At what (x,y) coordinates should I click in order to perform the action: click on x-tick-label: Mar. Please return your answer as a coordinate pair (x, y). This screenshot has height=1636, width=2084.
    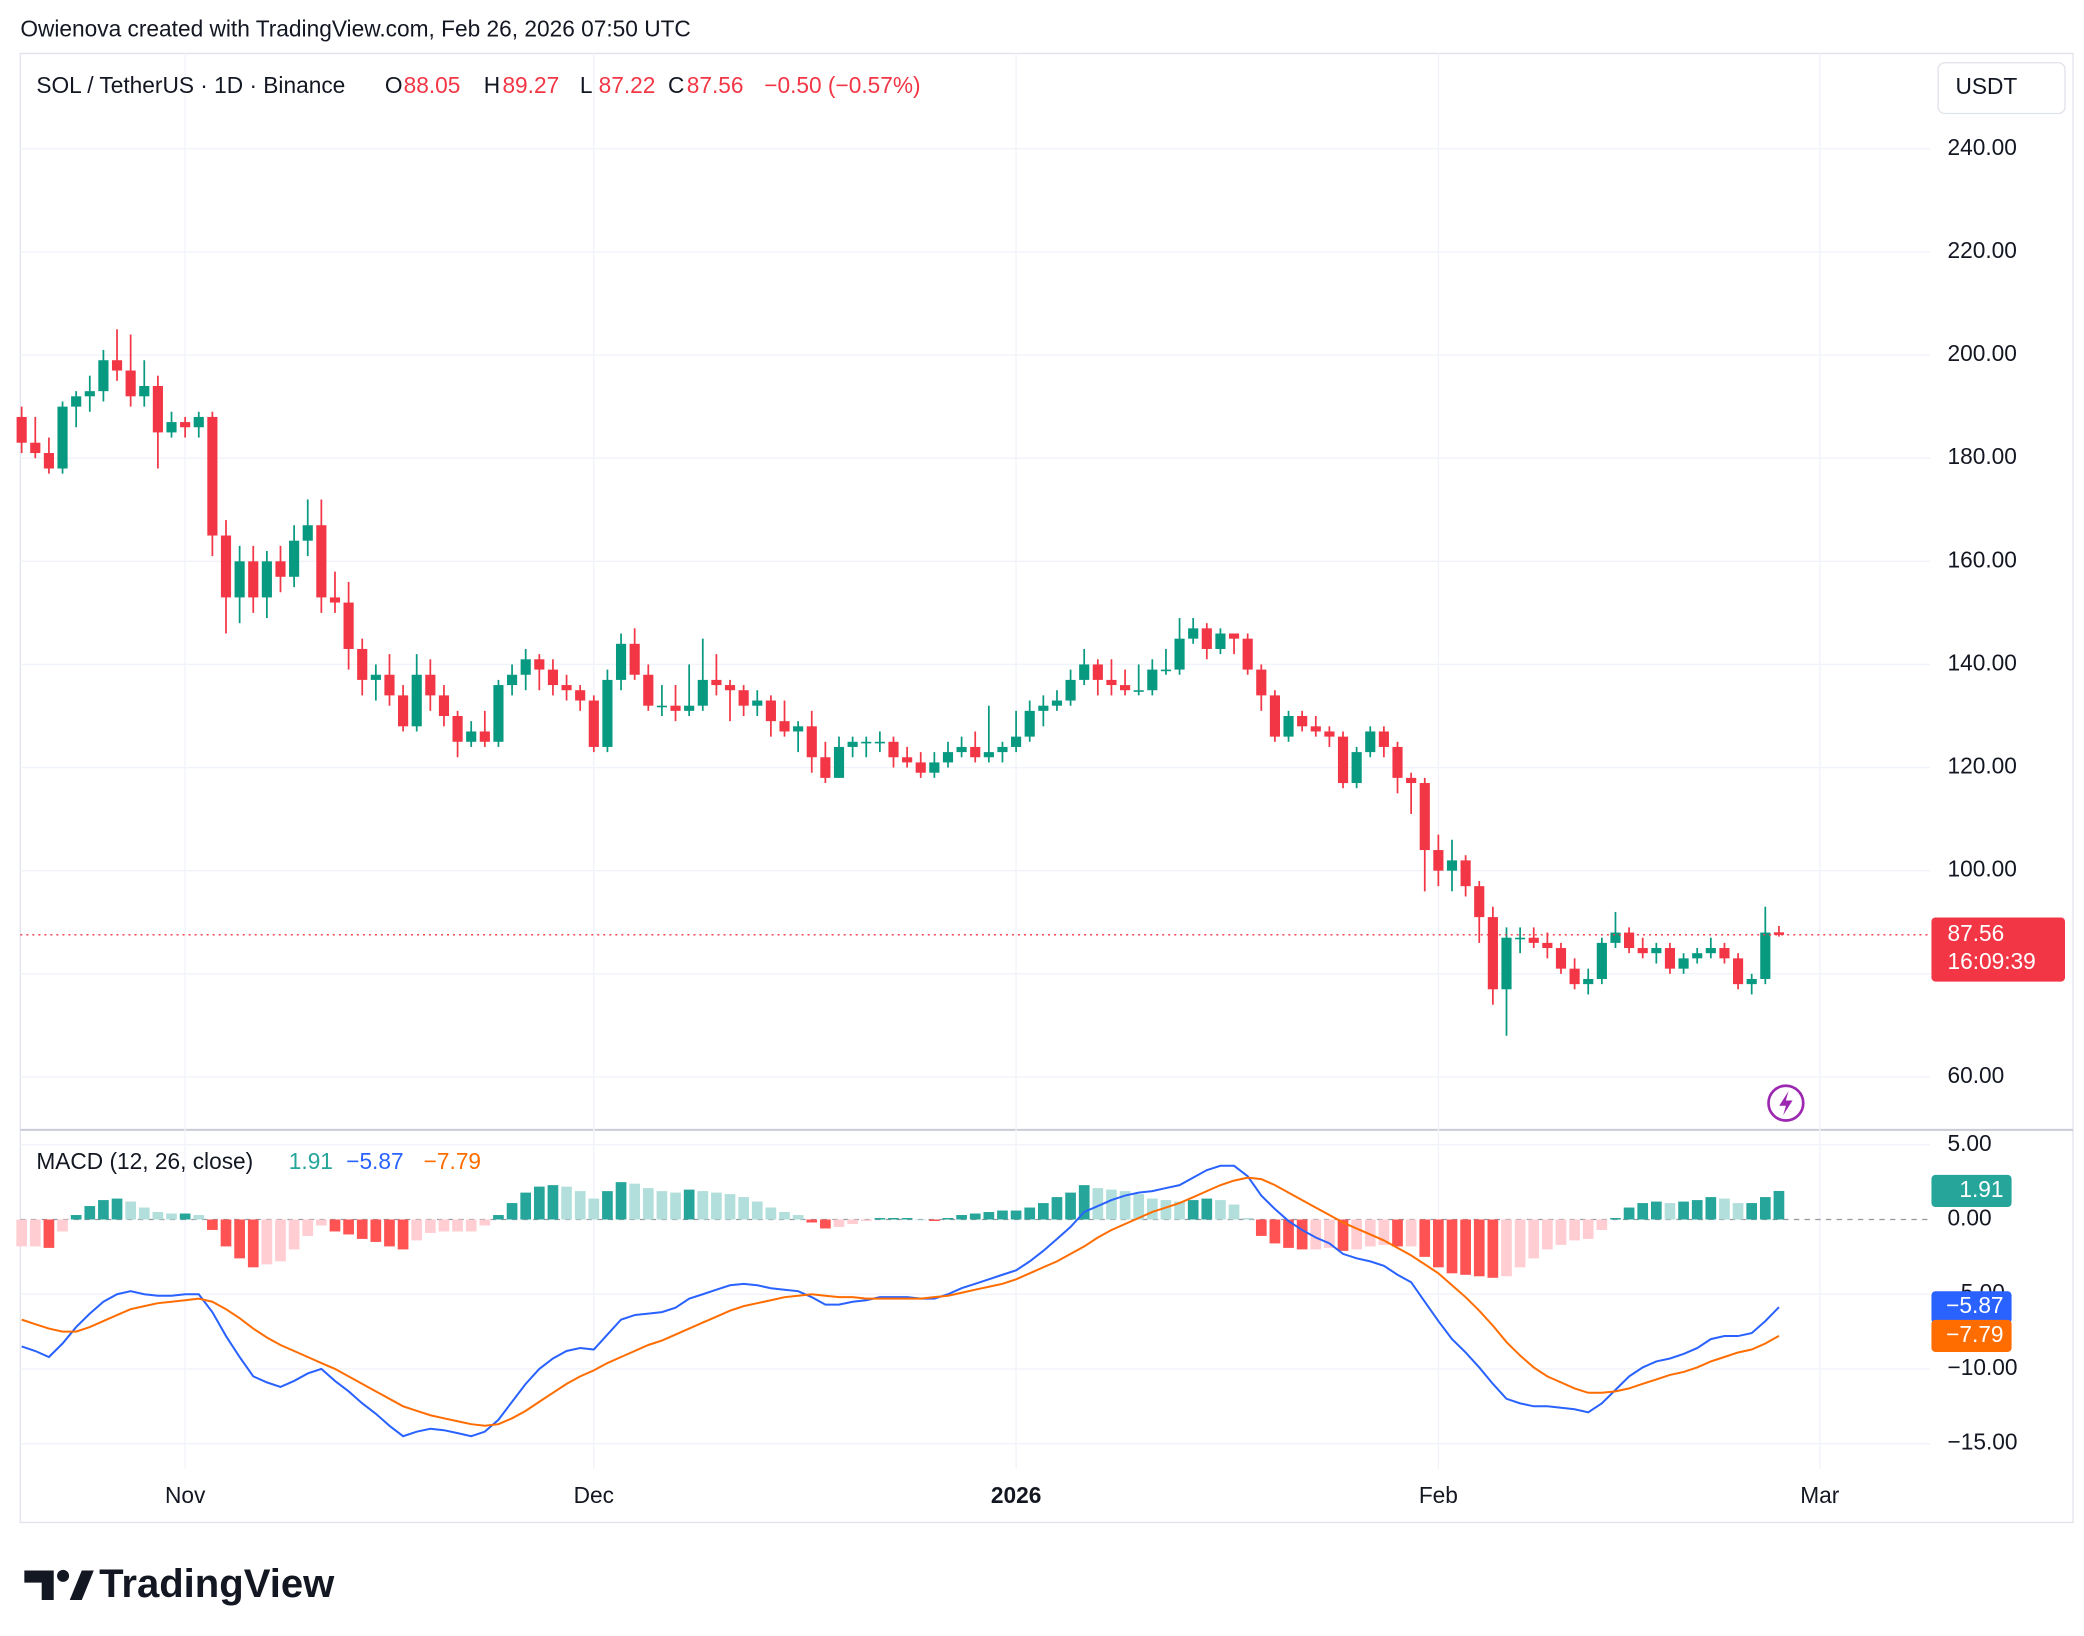
    Looking at the image, I should click on (1820, 1495).